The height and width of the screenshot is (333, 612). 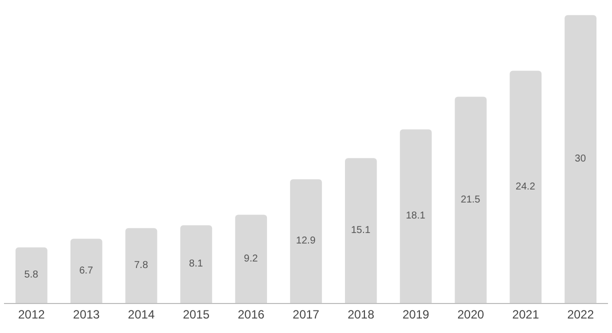 I want to click on data-label: 7.8, so click(x=141, y=266).